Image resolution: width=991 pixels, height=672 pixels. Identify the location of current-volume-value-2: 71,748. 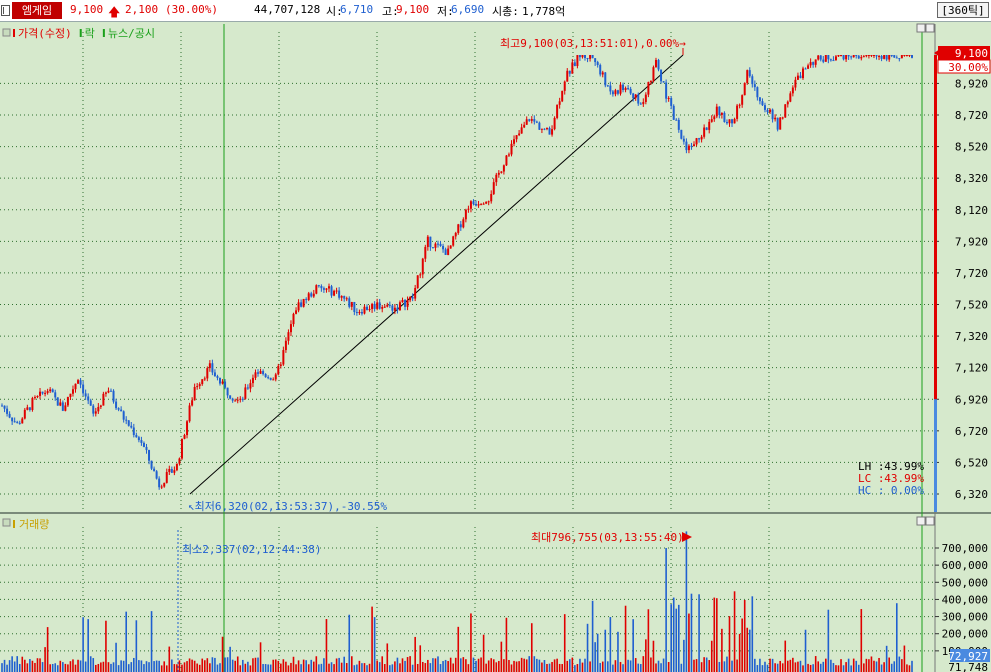
(968, 666).